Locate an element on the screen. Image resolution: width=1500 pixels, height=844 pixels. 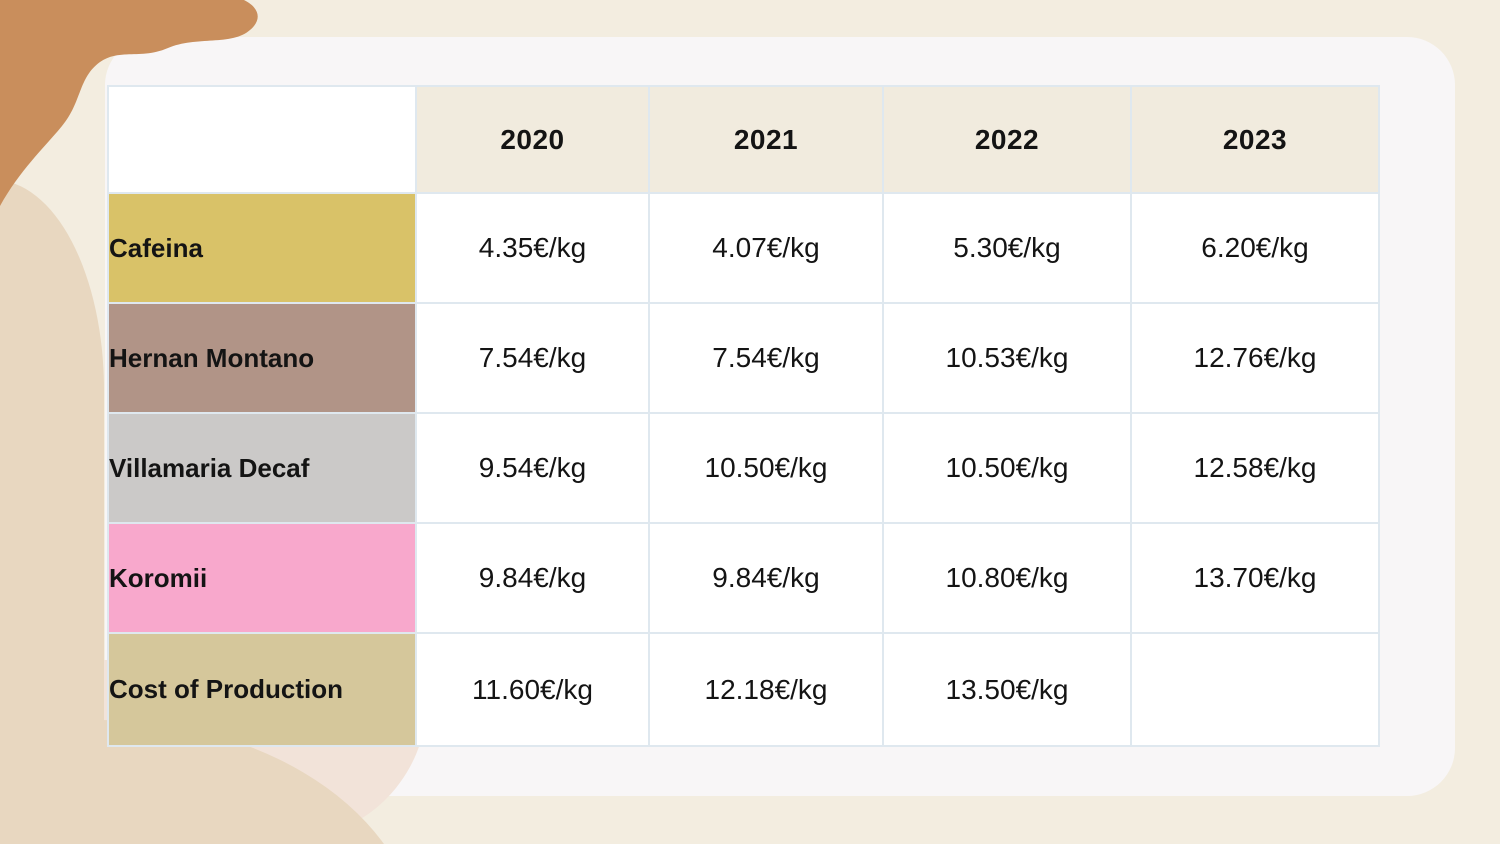
cell-koromii-2022: 10.80€/kg is located at coordinates (1007, 578).